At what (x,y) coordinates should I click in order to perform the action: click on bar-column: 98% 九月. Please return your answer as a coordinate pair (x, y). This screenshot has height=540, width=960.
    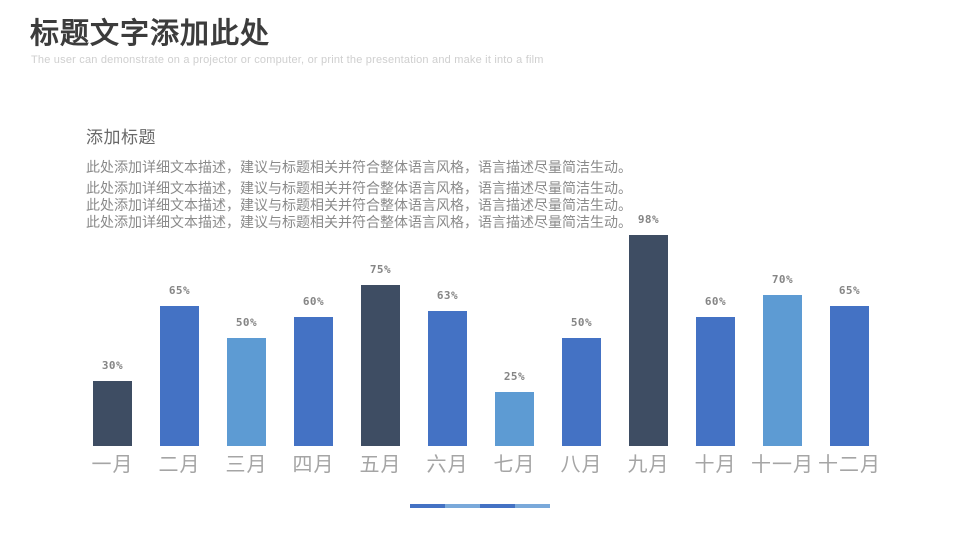
    Looking at the image, I should click on (648, 334).